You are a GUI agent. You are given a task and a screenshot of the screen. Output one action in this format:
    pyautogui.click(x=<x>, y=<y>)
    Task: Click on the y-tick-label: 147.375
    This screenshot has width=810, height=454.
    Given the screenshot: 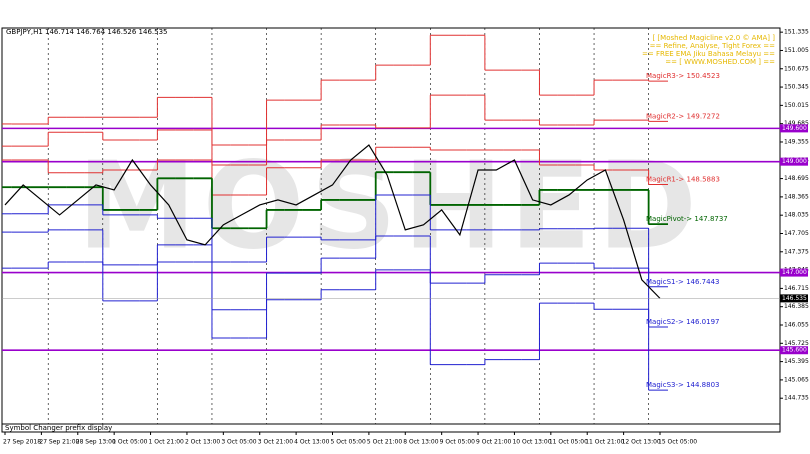 What is the action you would take?
    pyautogui.click(x=796, y=251)
    